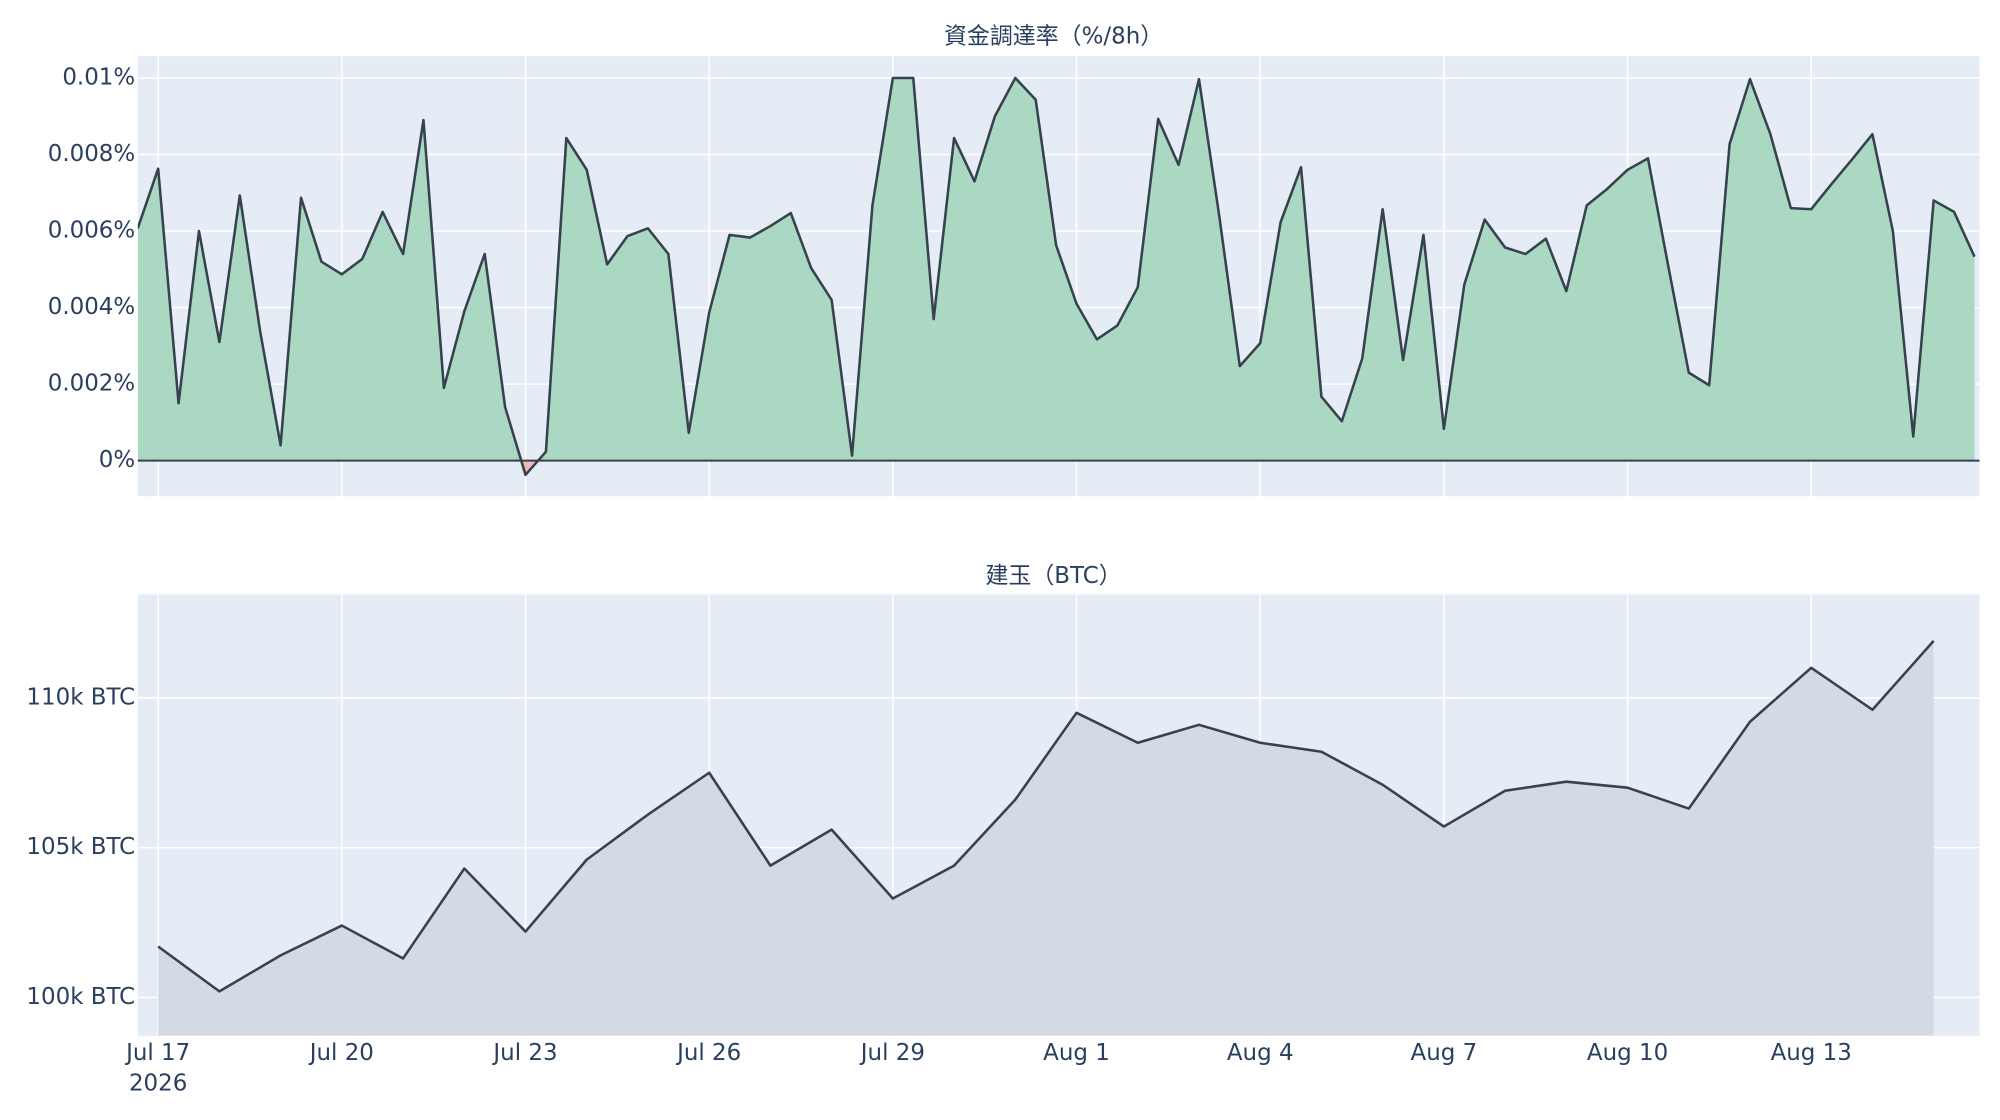 The image size is (2000, 1120). What do you see at coordinates (91, 307) in the screenshot?
I see `y-tick-label: 0.004%` at bounding box center [91, 307].